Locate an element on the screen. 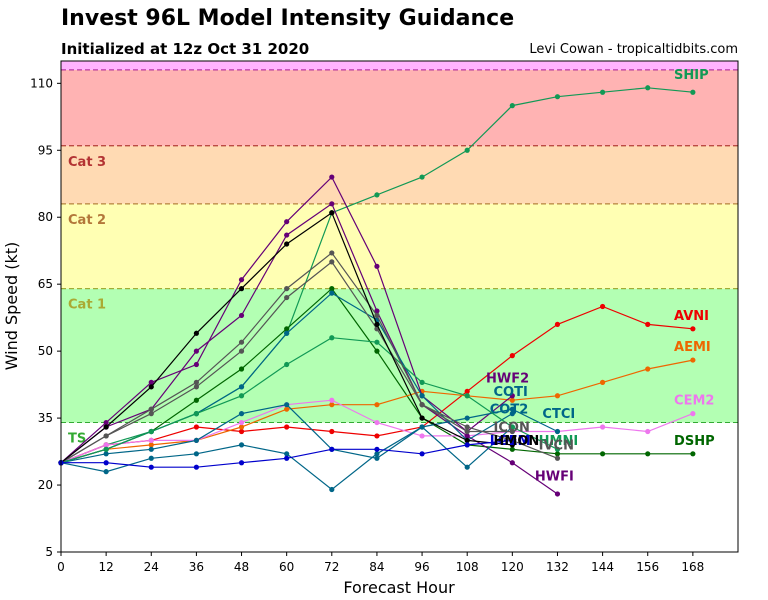  model-label-hwfi: HWFI is located at coordinates (554, 477).